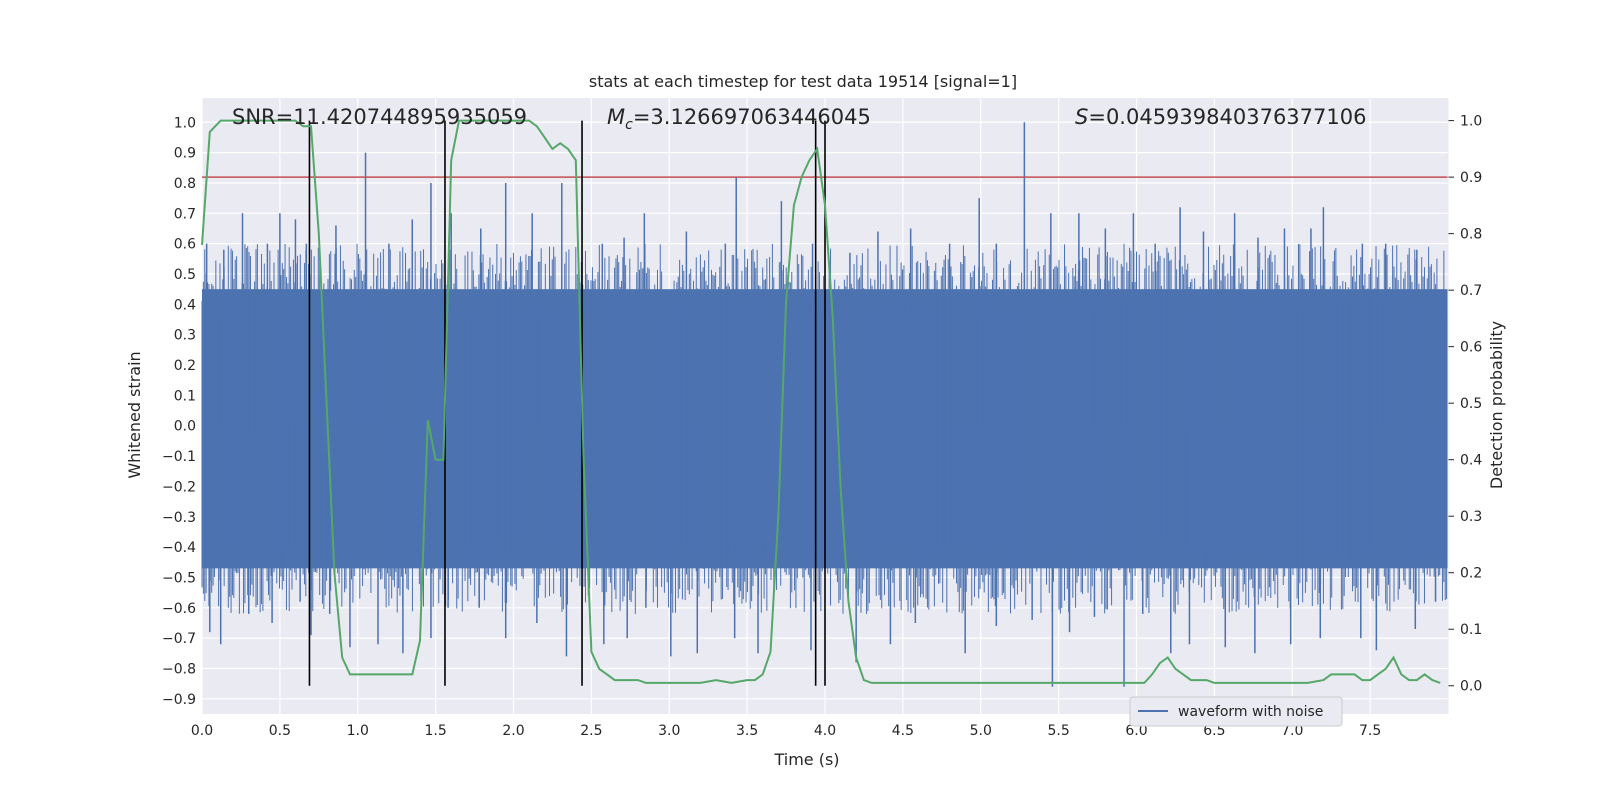 The width and height of the screenshot is (1600, 800). I want to click on x-tick-label: 2.0, so click(513, 731).